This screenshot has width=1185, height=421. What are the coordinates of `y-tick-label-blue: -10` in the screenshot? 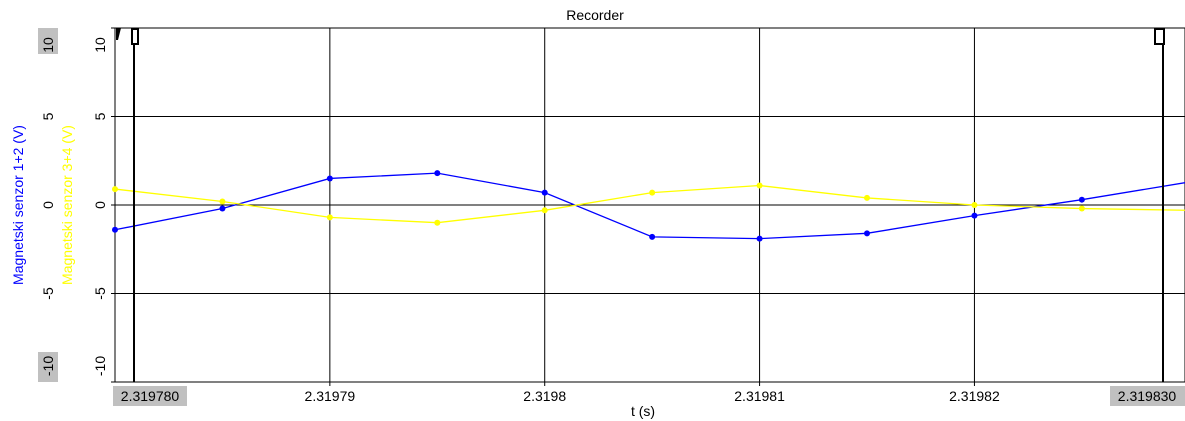 It's located at (48, 366).